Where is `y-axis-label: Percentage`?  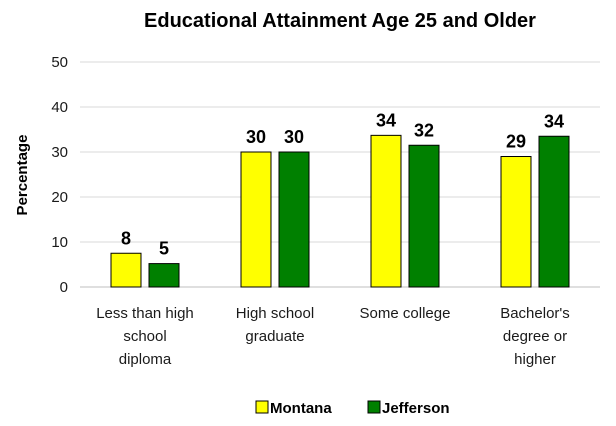 y-axis-label: Percentage is located at coordinates (22, 175).